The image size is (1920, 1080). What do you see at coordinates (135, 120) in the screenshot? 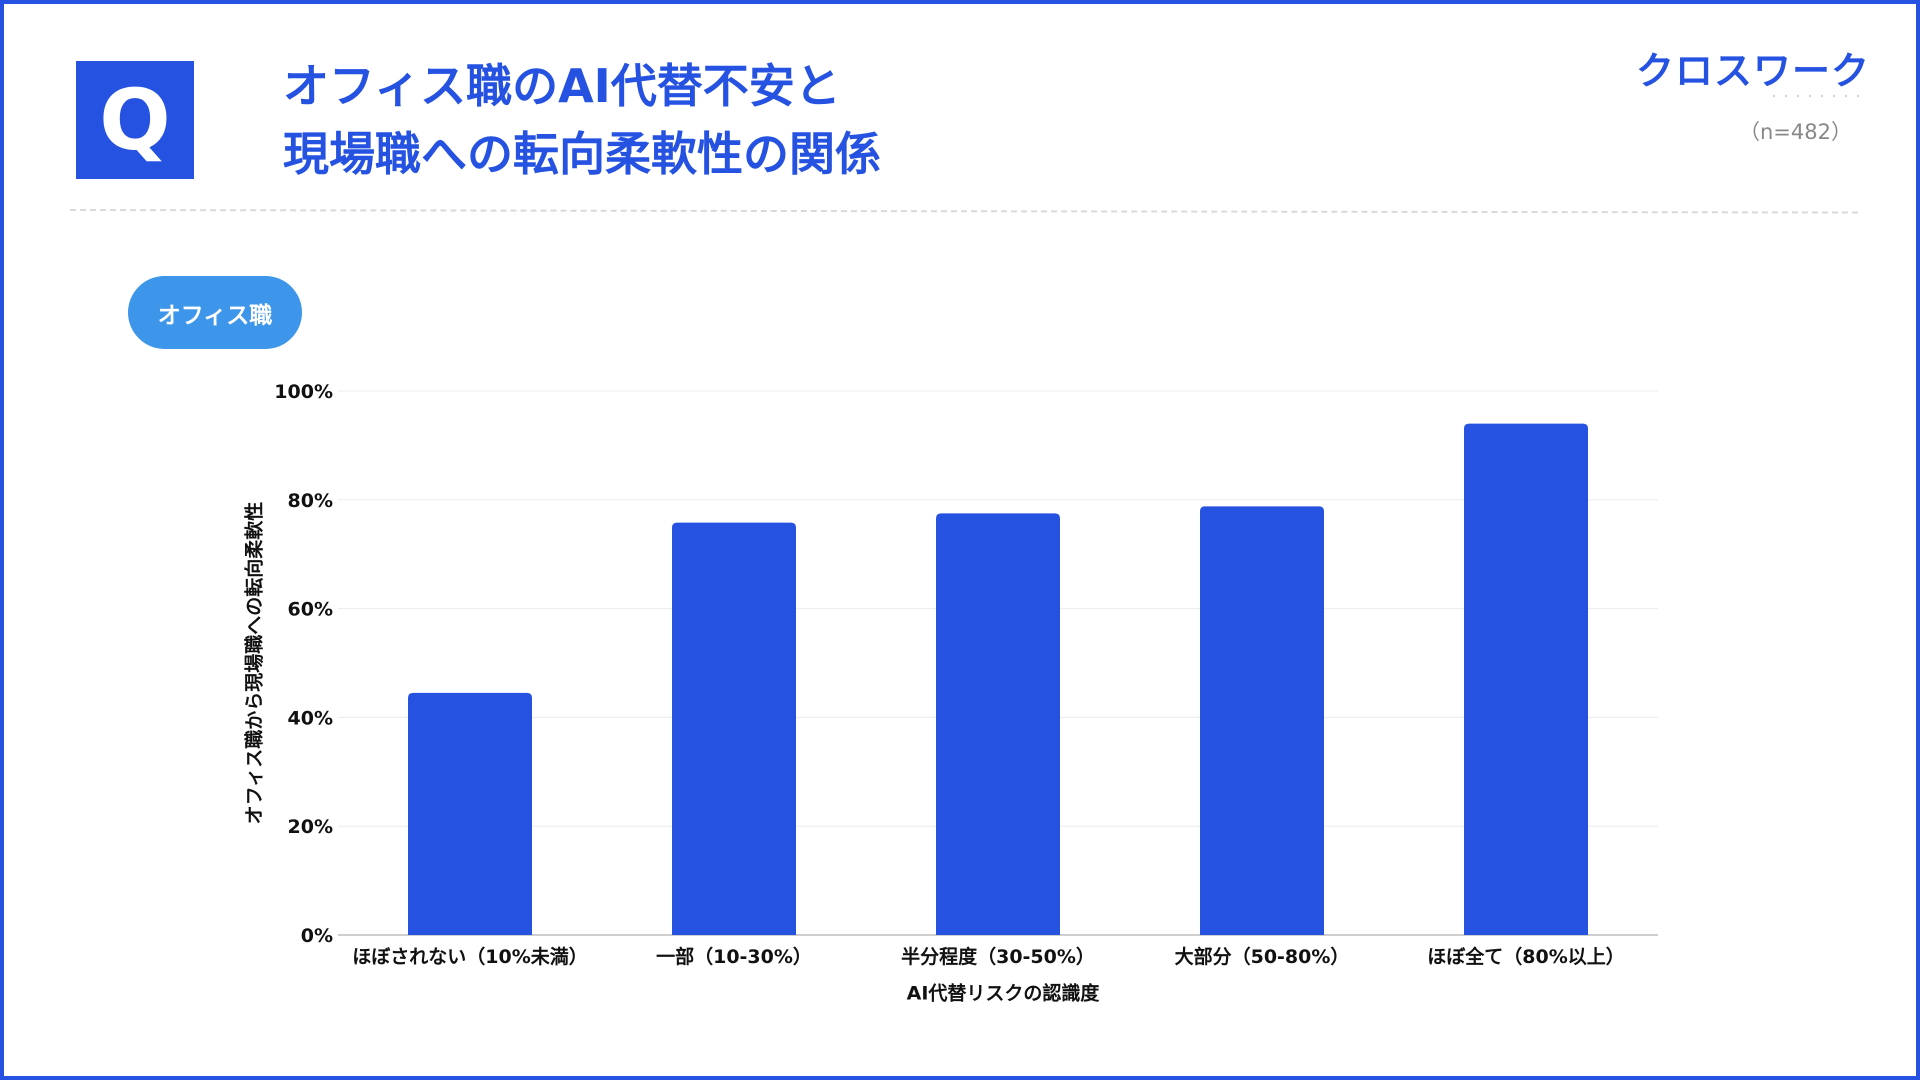
I see `question-badge: Q` at bounding box center [135, 120].